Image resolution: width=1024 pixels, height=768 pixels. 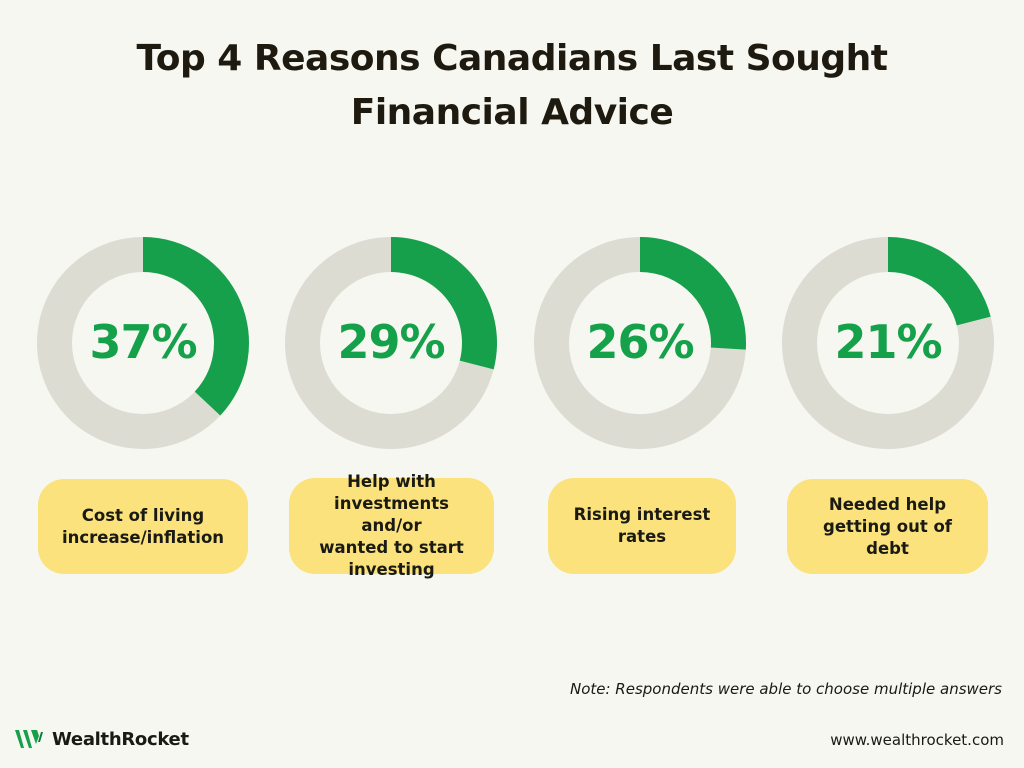 What do you see at coordinates (887, 548) in the screenshot?
I see `category-label-line: debt` at bounding box center [887, 548].